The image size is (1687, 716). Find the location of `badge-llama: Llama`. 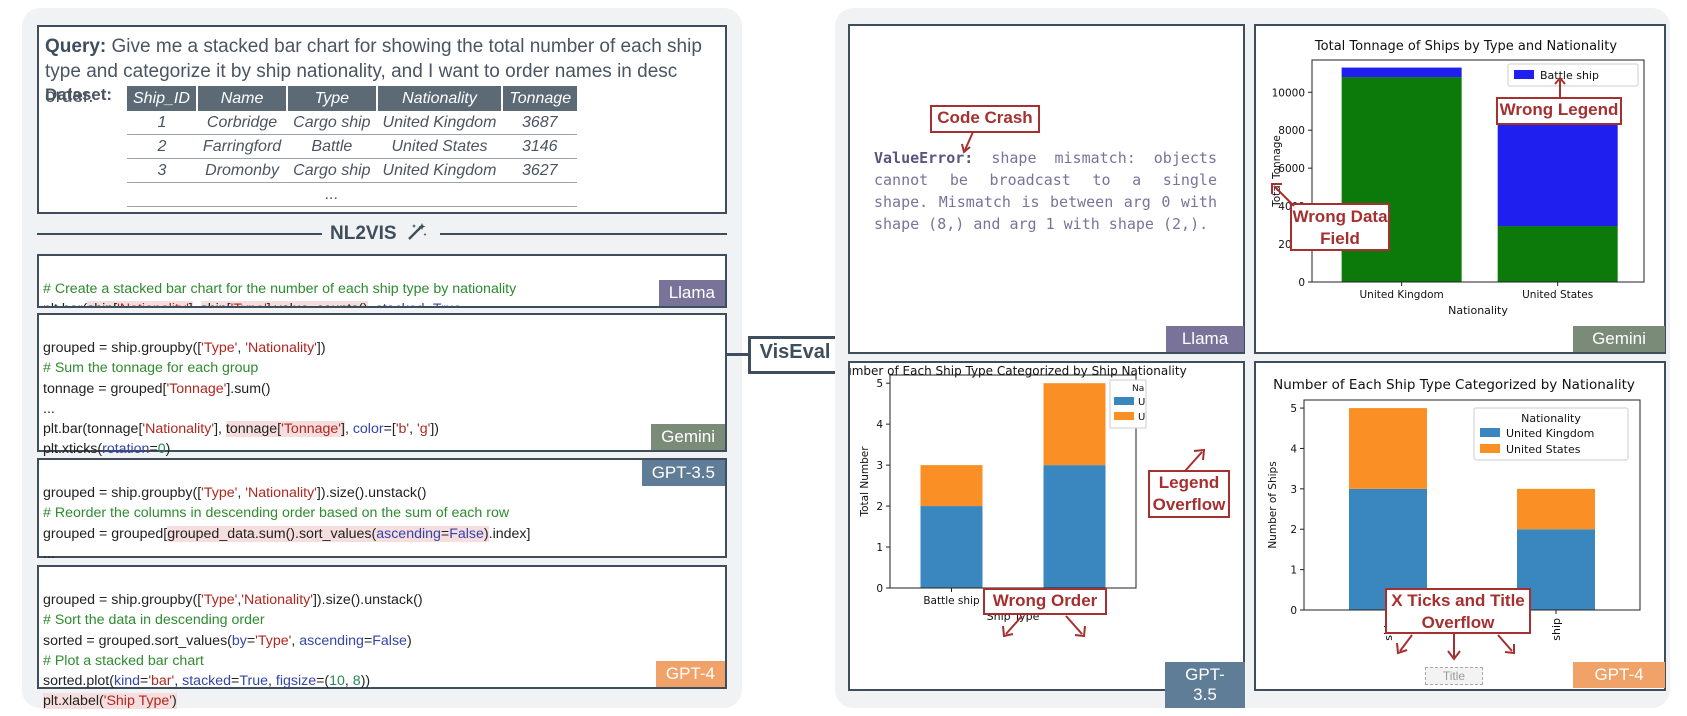

badge-llama: Llama is located at coordinates (691, 293).